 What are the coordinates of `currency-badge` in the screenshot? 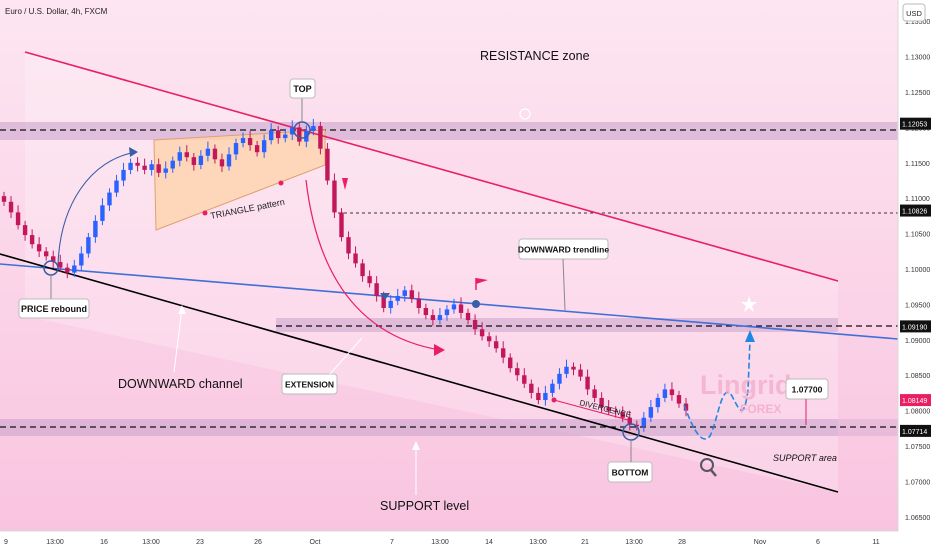 It's located at (914, 12).